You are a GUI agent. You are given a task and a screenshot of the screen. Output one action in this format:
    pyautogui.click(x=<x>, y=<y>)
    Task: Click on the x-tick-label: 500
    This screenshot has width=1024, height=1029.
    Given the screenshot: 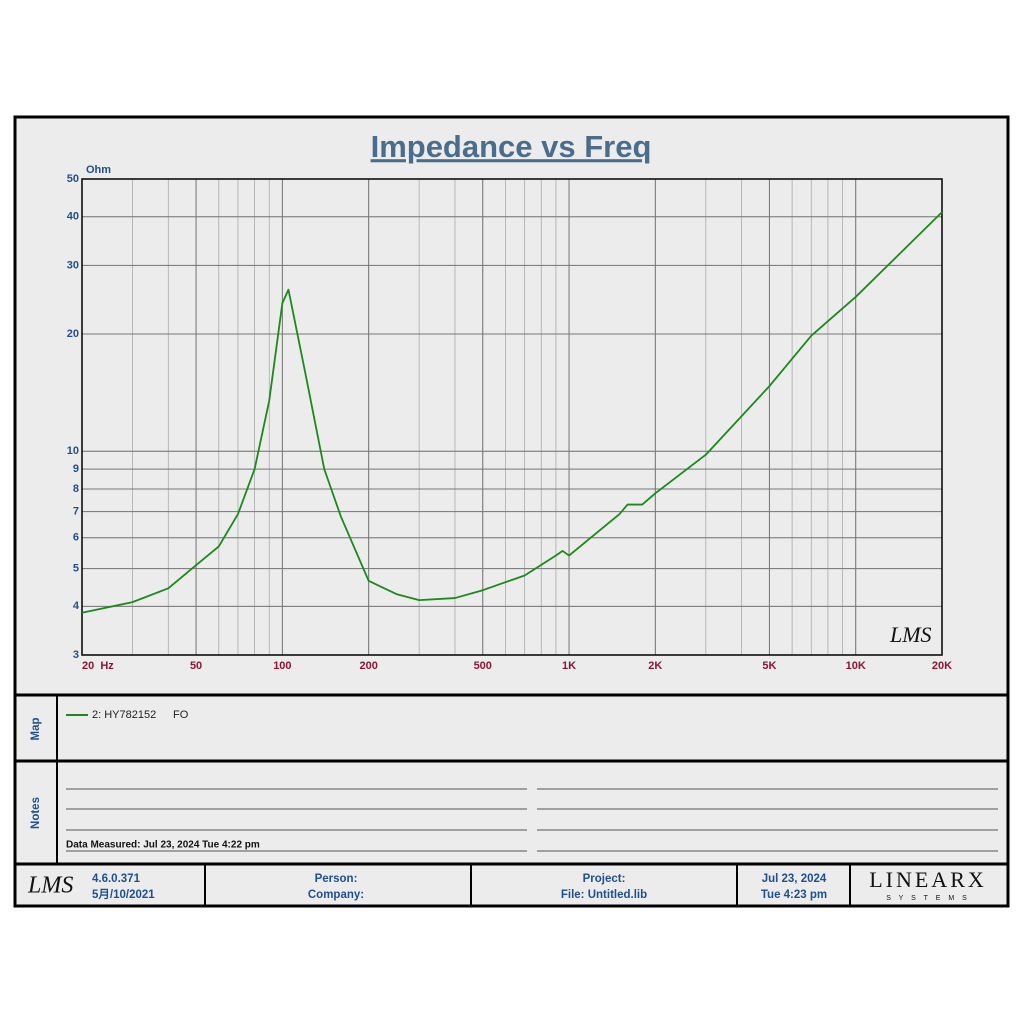 What is the action you would take?
    pyautogui.click(x=483, y=666)
    